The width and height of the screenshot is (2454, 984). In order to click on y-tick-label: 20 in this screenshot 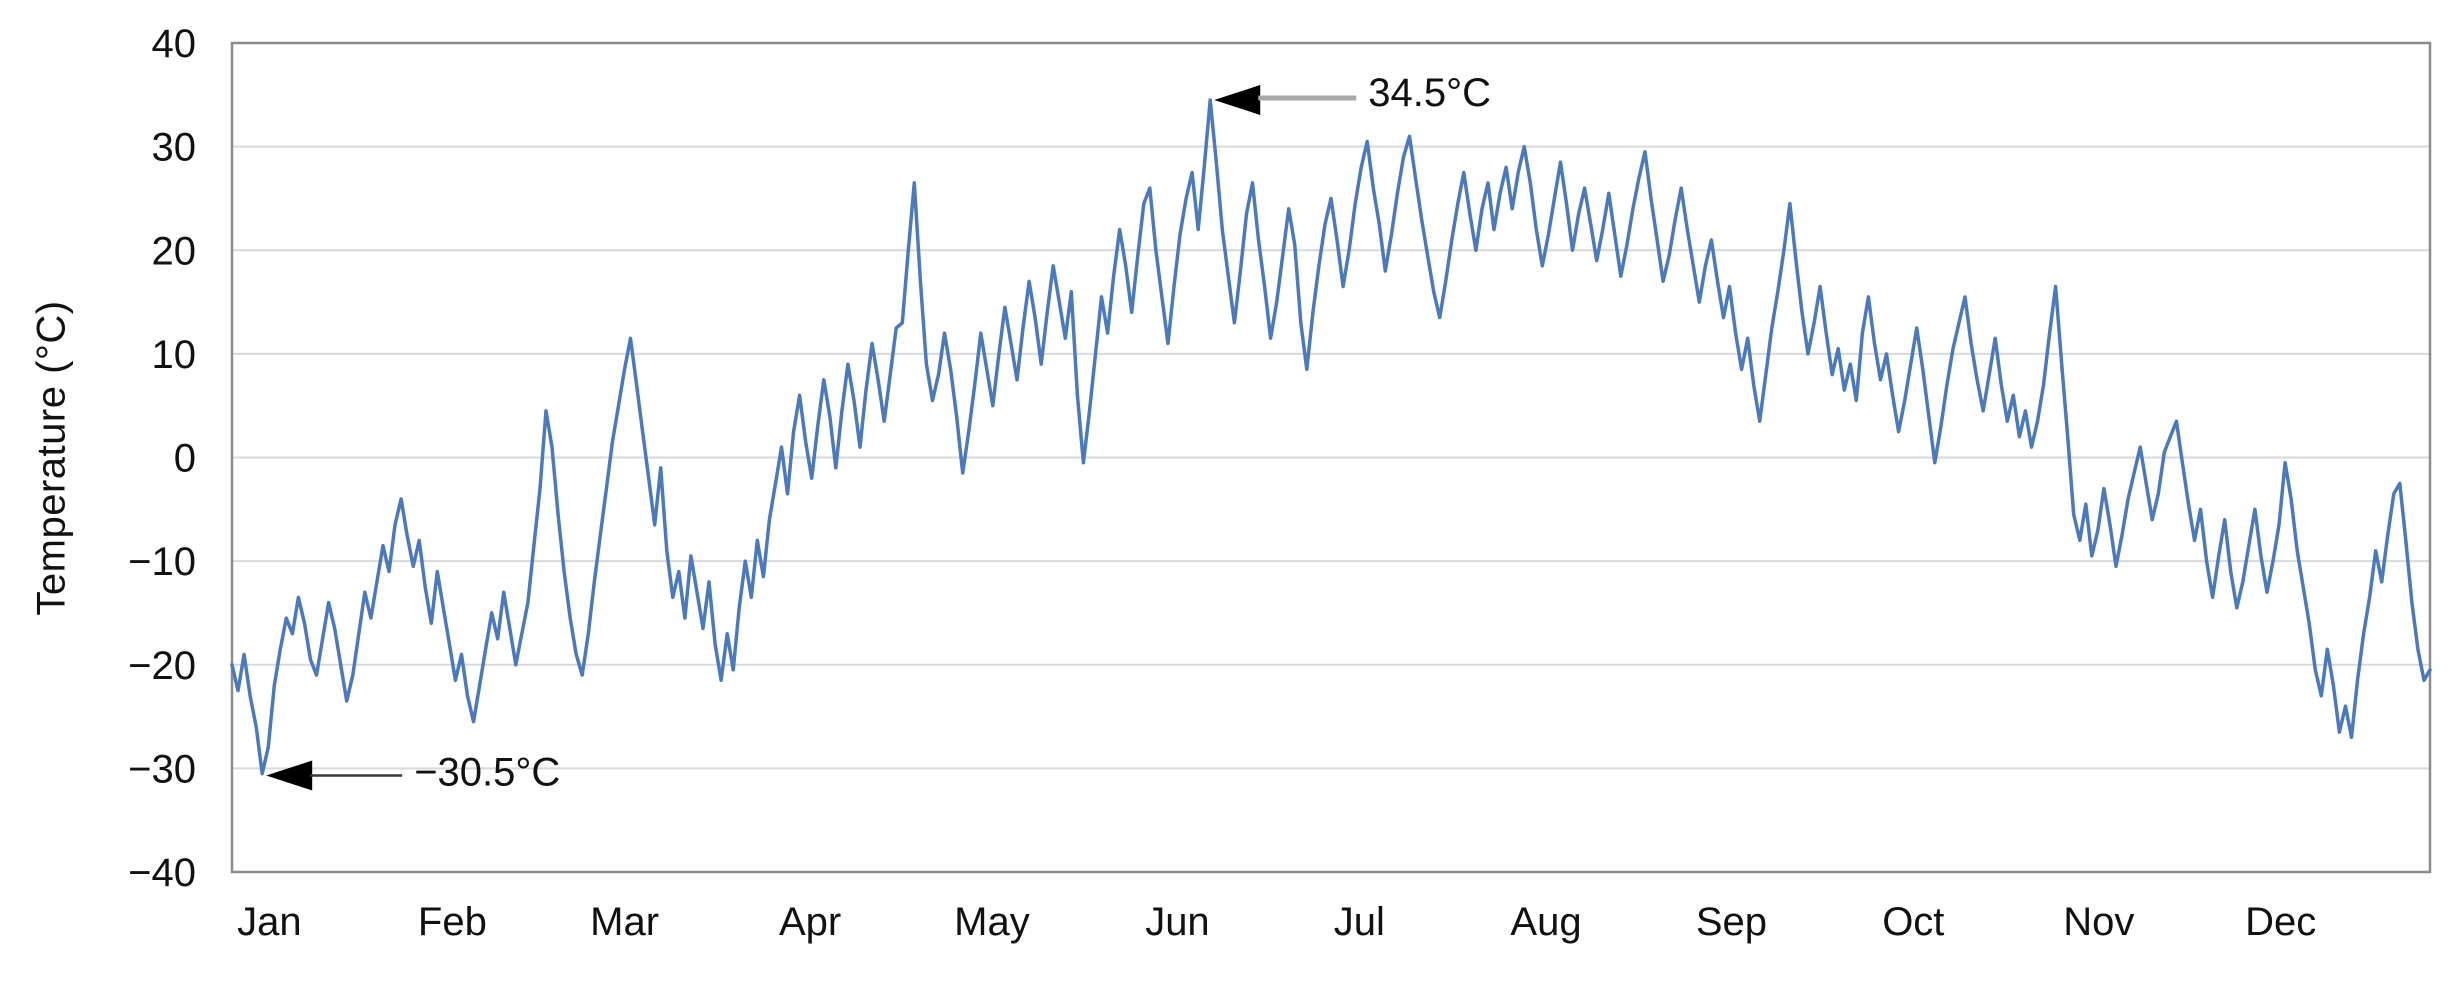, I will do `click(174, 251)`.